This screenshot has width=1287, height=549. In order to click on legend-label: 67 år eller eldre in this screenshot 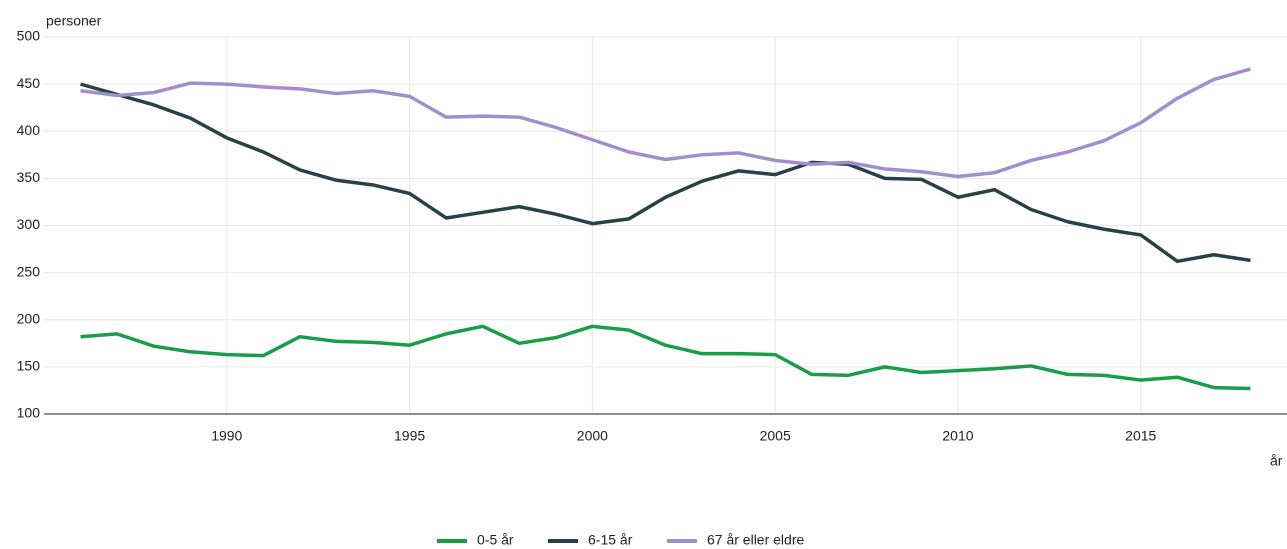, I will do `click(755, 540)`.